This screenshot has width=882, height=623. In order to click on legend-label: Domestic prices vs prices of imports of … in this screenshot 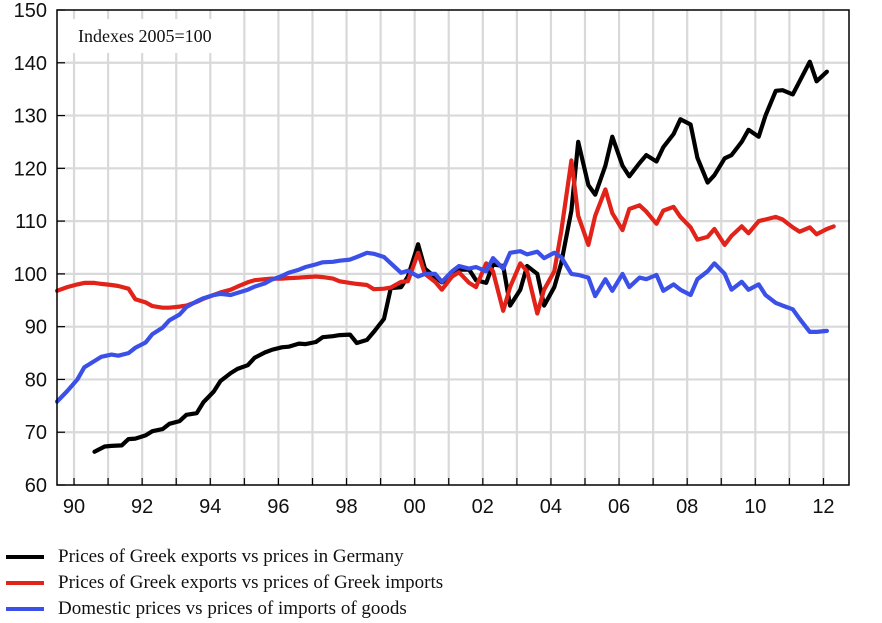, I will do `click(232, 608)`.